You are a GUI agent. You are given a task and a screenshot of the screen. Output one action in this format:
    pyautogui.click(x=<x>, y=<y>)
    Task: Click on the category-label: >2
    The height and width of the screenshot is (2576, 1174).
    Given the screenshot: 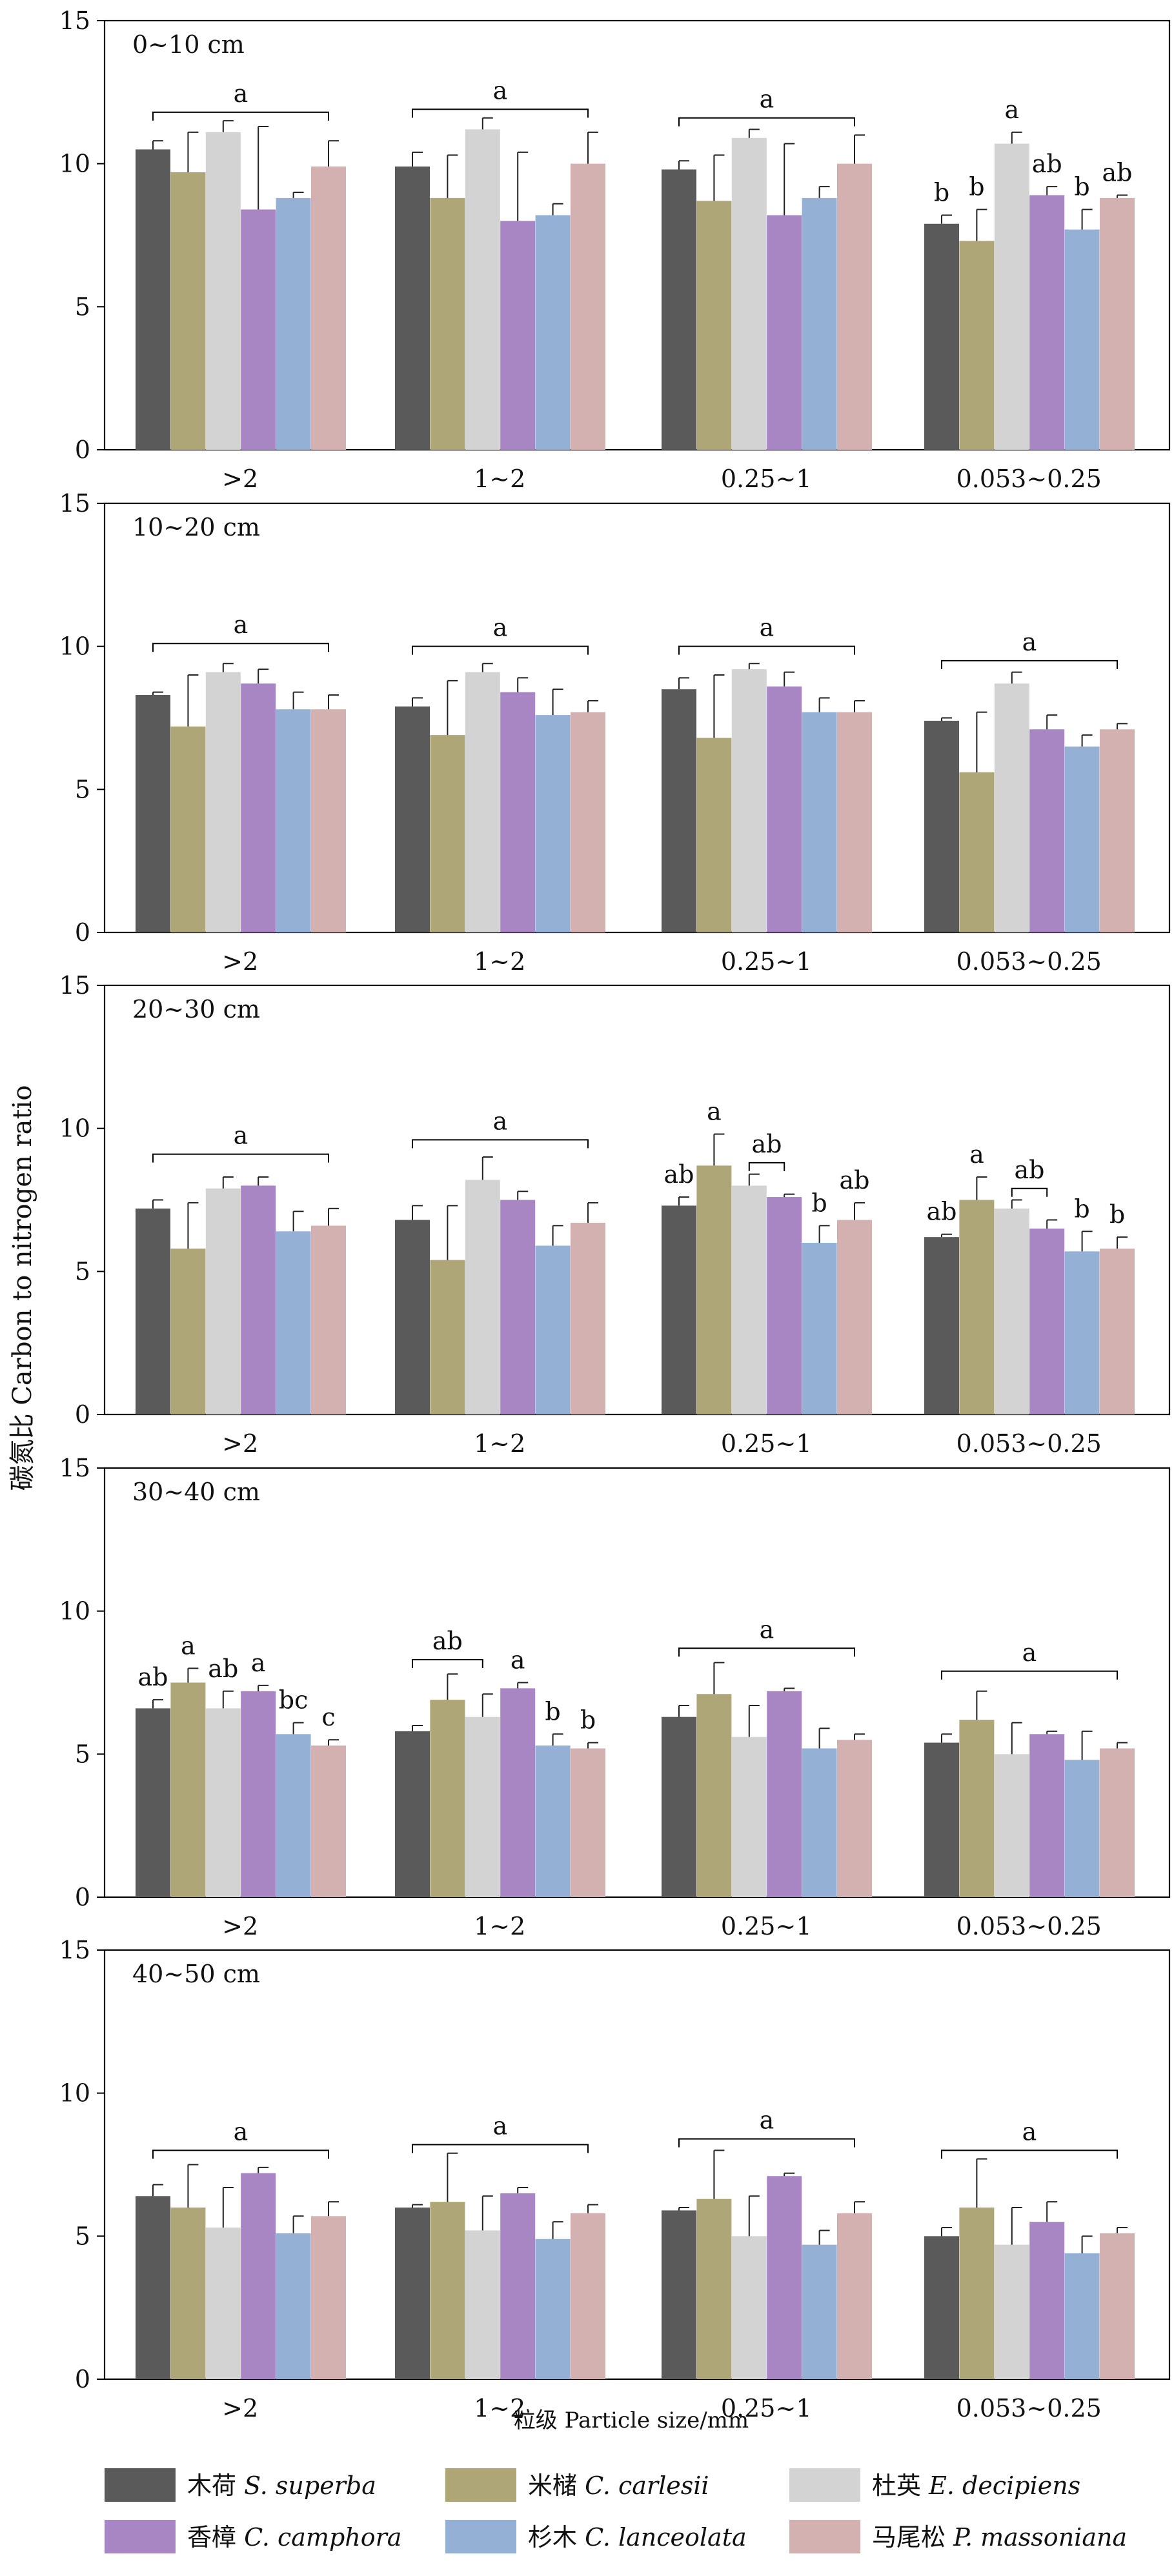 What is the action you would take?
    pyautogui.click(x=240, y=961)
    